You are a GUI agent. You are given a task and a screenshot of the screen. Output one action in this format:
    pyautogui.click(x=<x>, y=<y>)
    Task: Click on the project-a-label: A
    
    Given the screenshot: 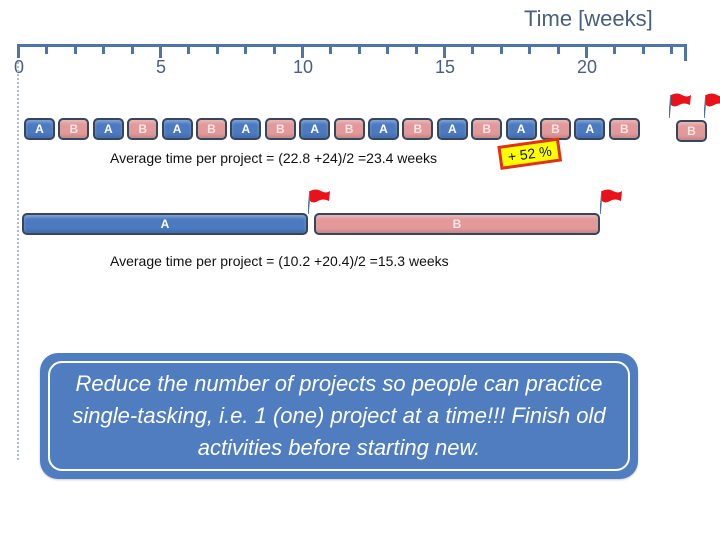 What is the action you would take?
    pyautogui.click(x=165, y=224)
    